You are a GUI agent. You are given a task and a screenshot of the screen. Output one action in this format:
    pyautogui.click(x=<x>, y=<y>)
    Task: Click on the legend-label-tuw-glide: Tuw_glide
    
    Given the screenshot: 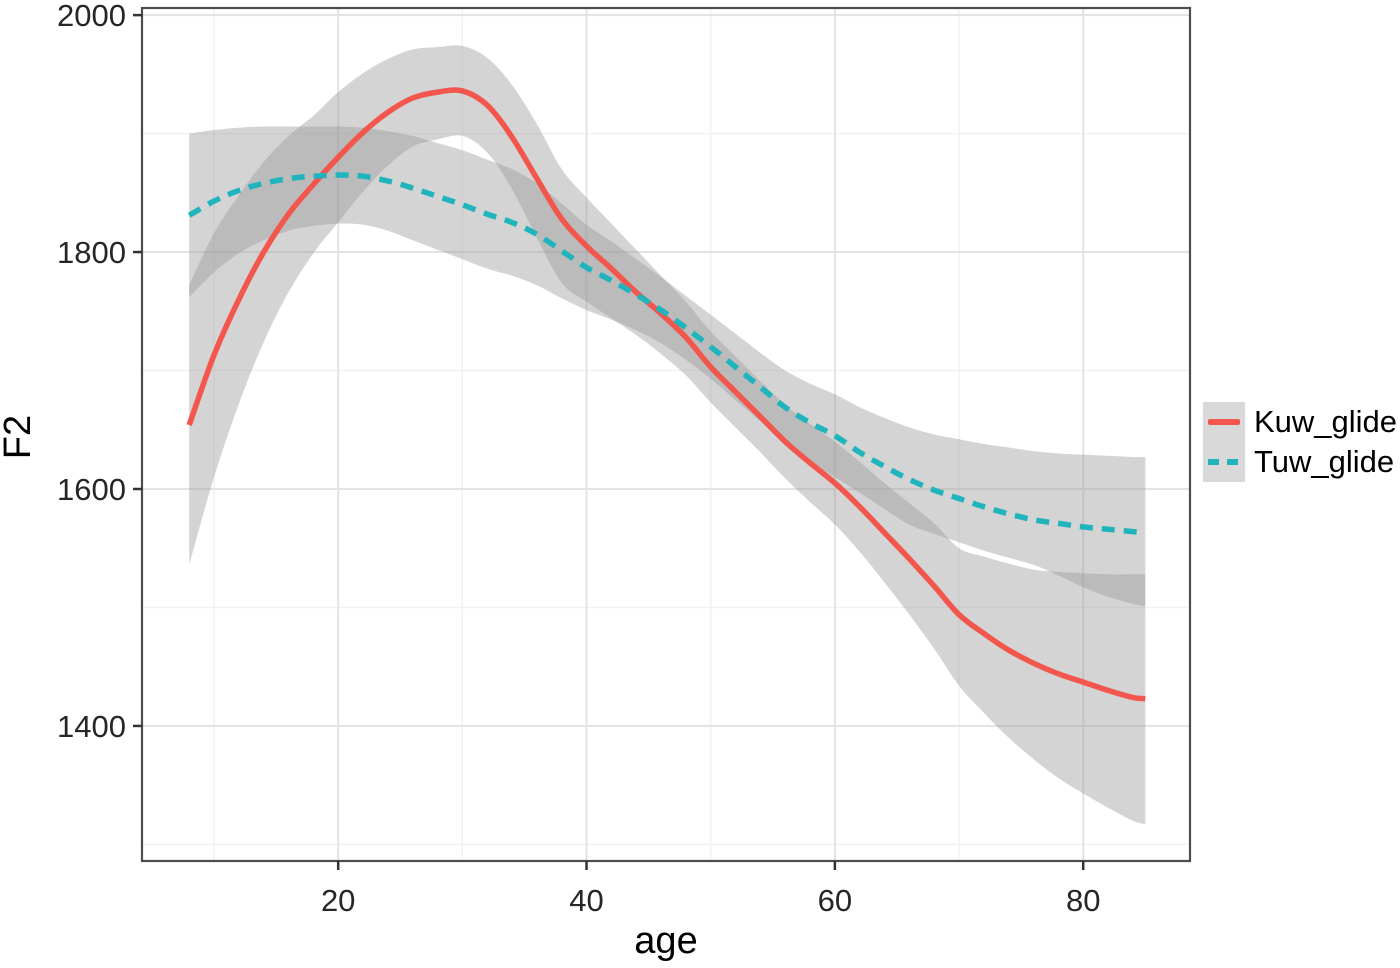 What is the action you would take?
    pyautogui.click(x=1324, y=461)
    